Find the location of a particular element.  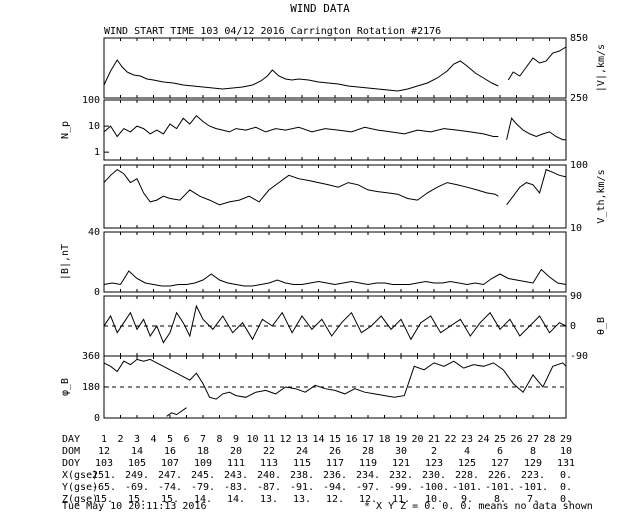

table-cell: 13. is located at coordinates (302, 499).